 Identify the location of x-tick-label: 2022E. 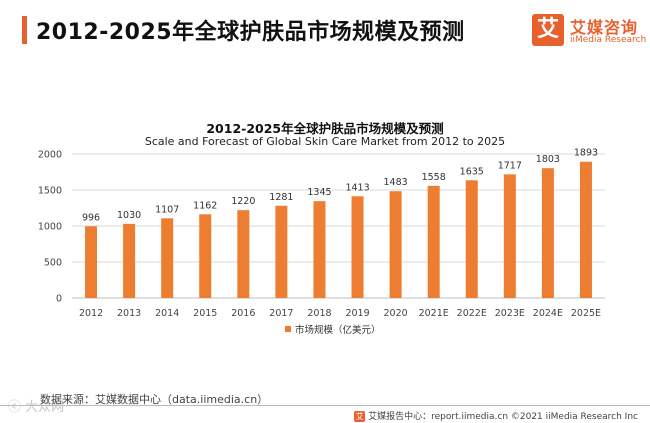
(472, 313).